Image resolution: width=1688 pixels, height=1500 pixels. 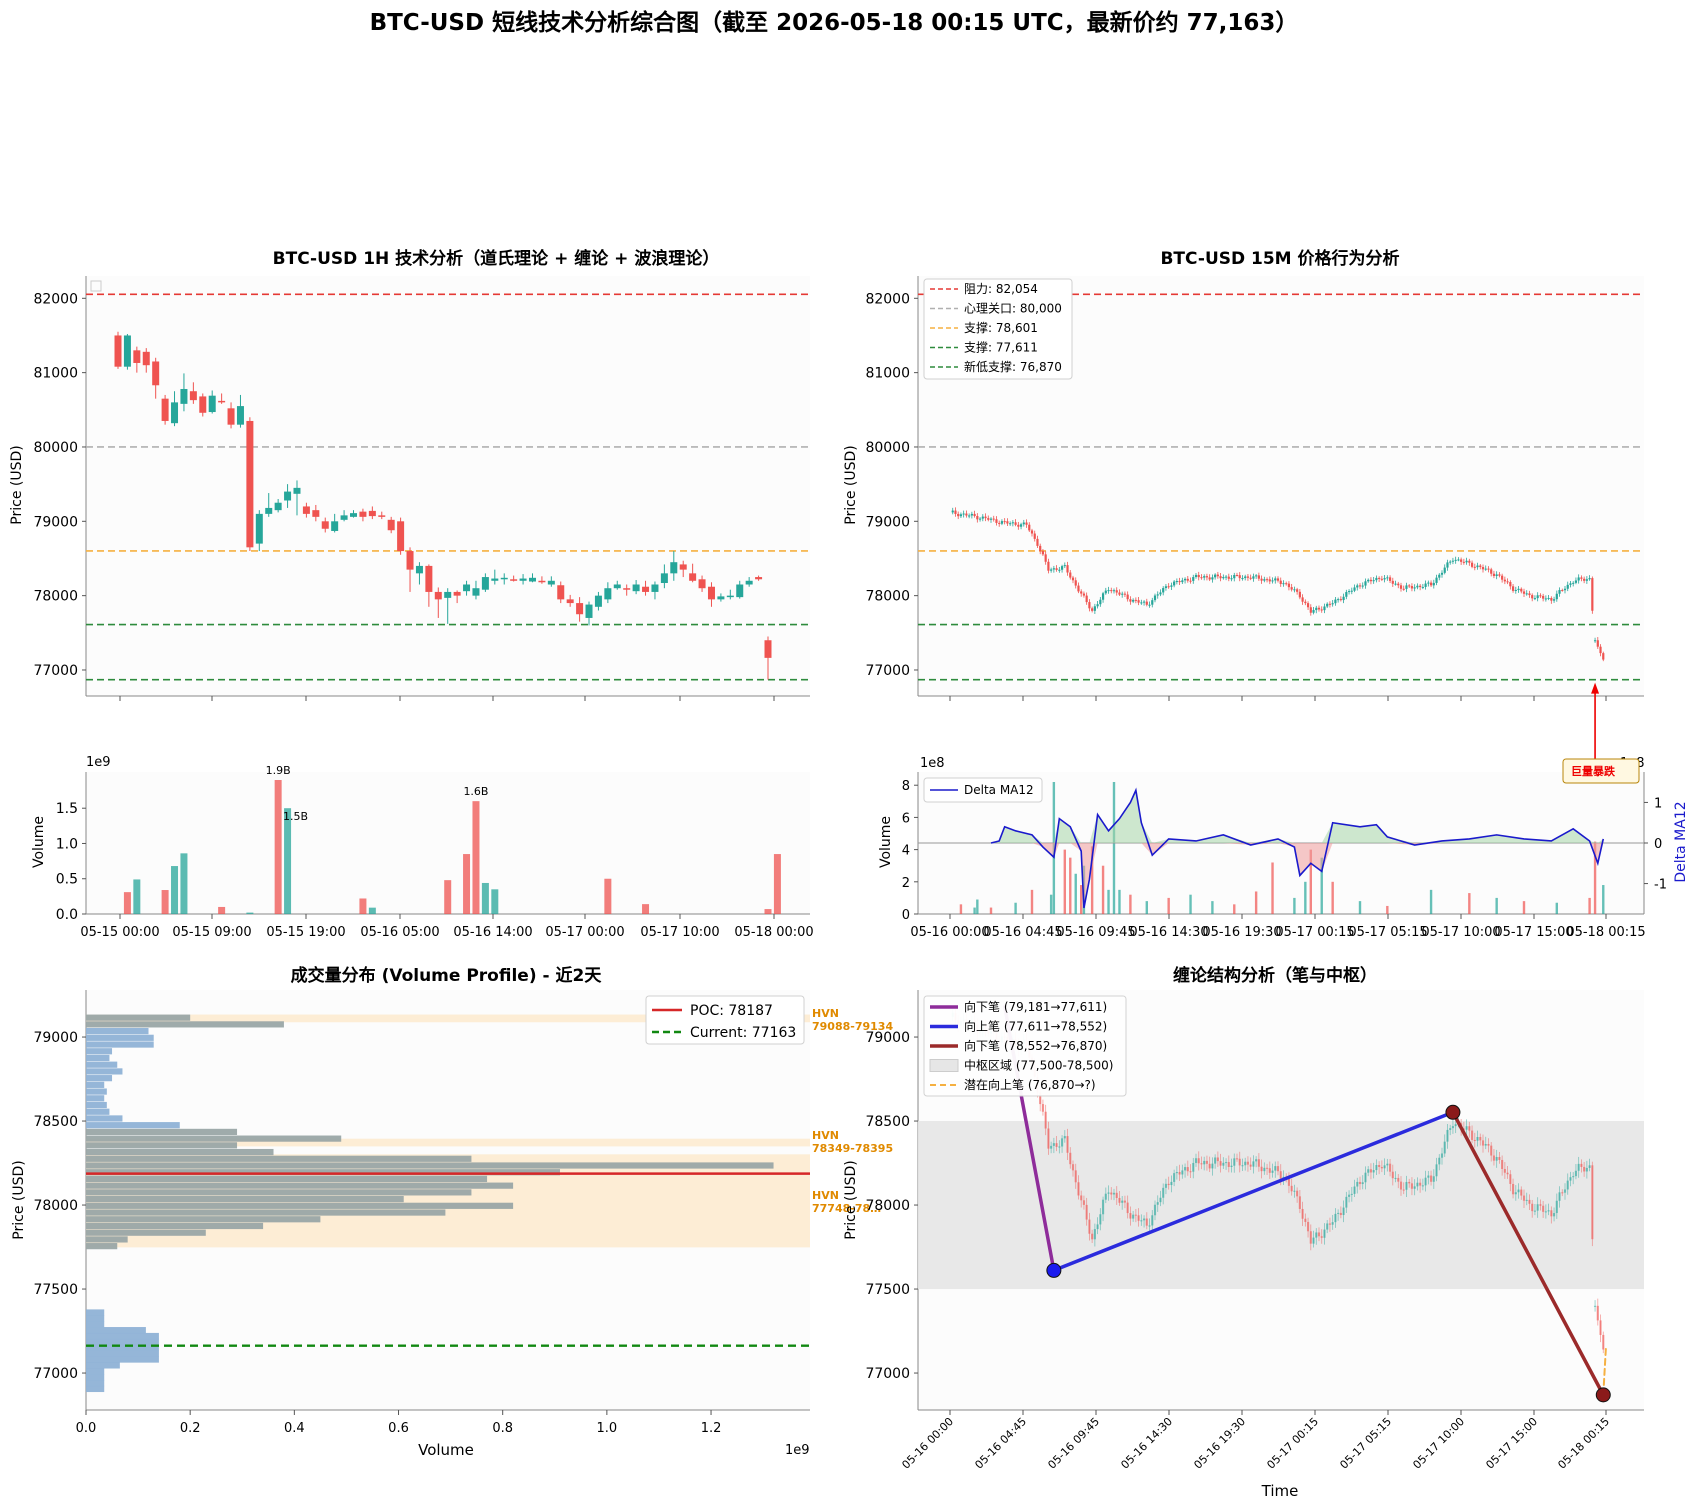 I want to click on x-tick-label: 05-17 15:00, so click(x=1511, y=1443).